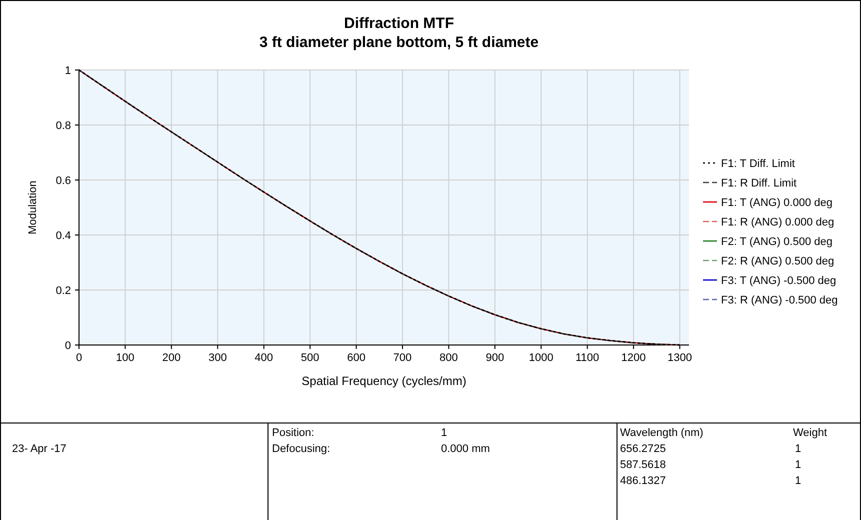 This screenshot has height=520, width=861. I want to click on y-tick-label: 0, so click(67, 346).